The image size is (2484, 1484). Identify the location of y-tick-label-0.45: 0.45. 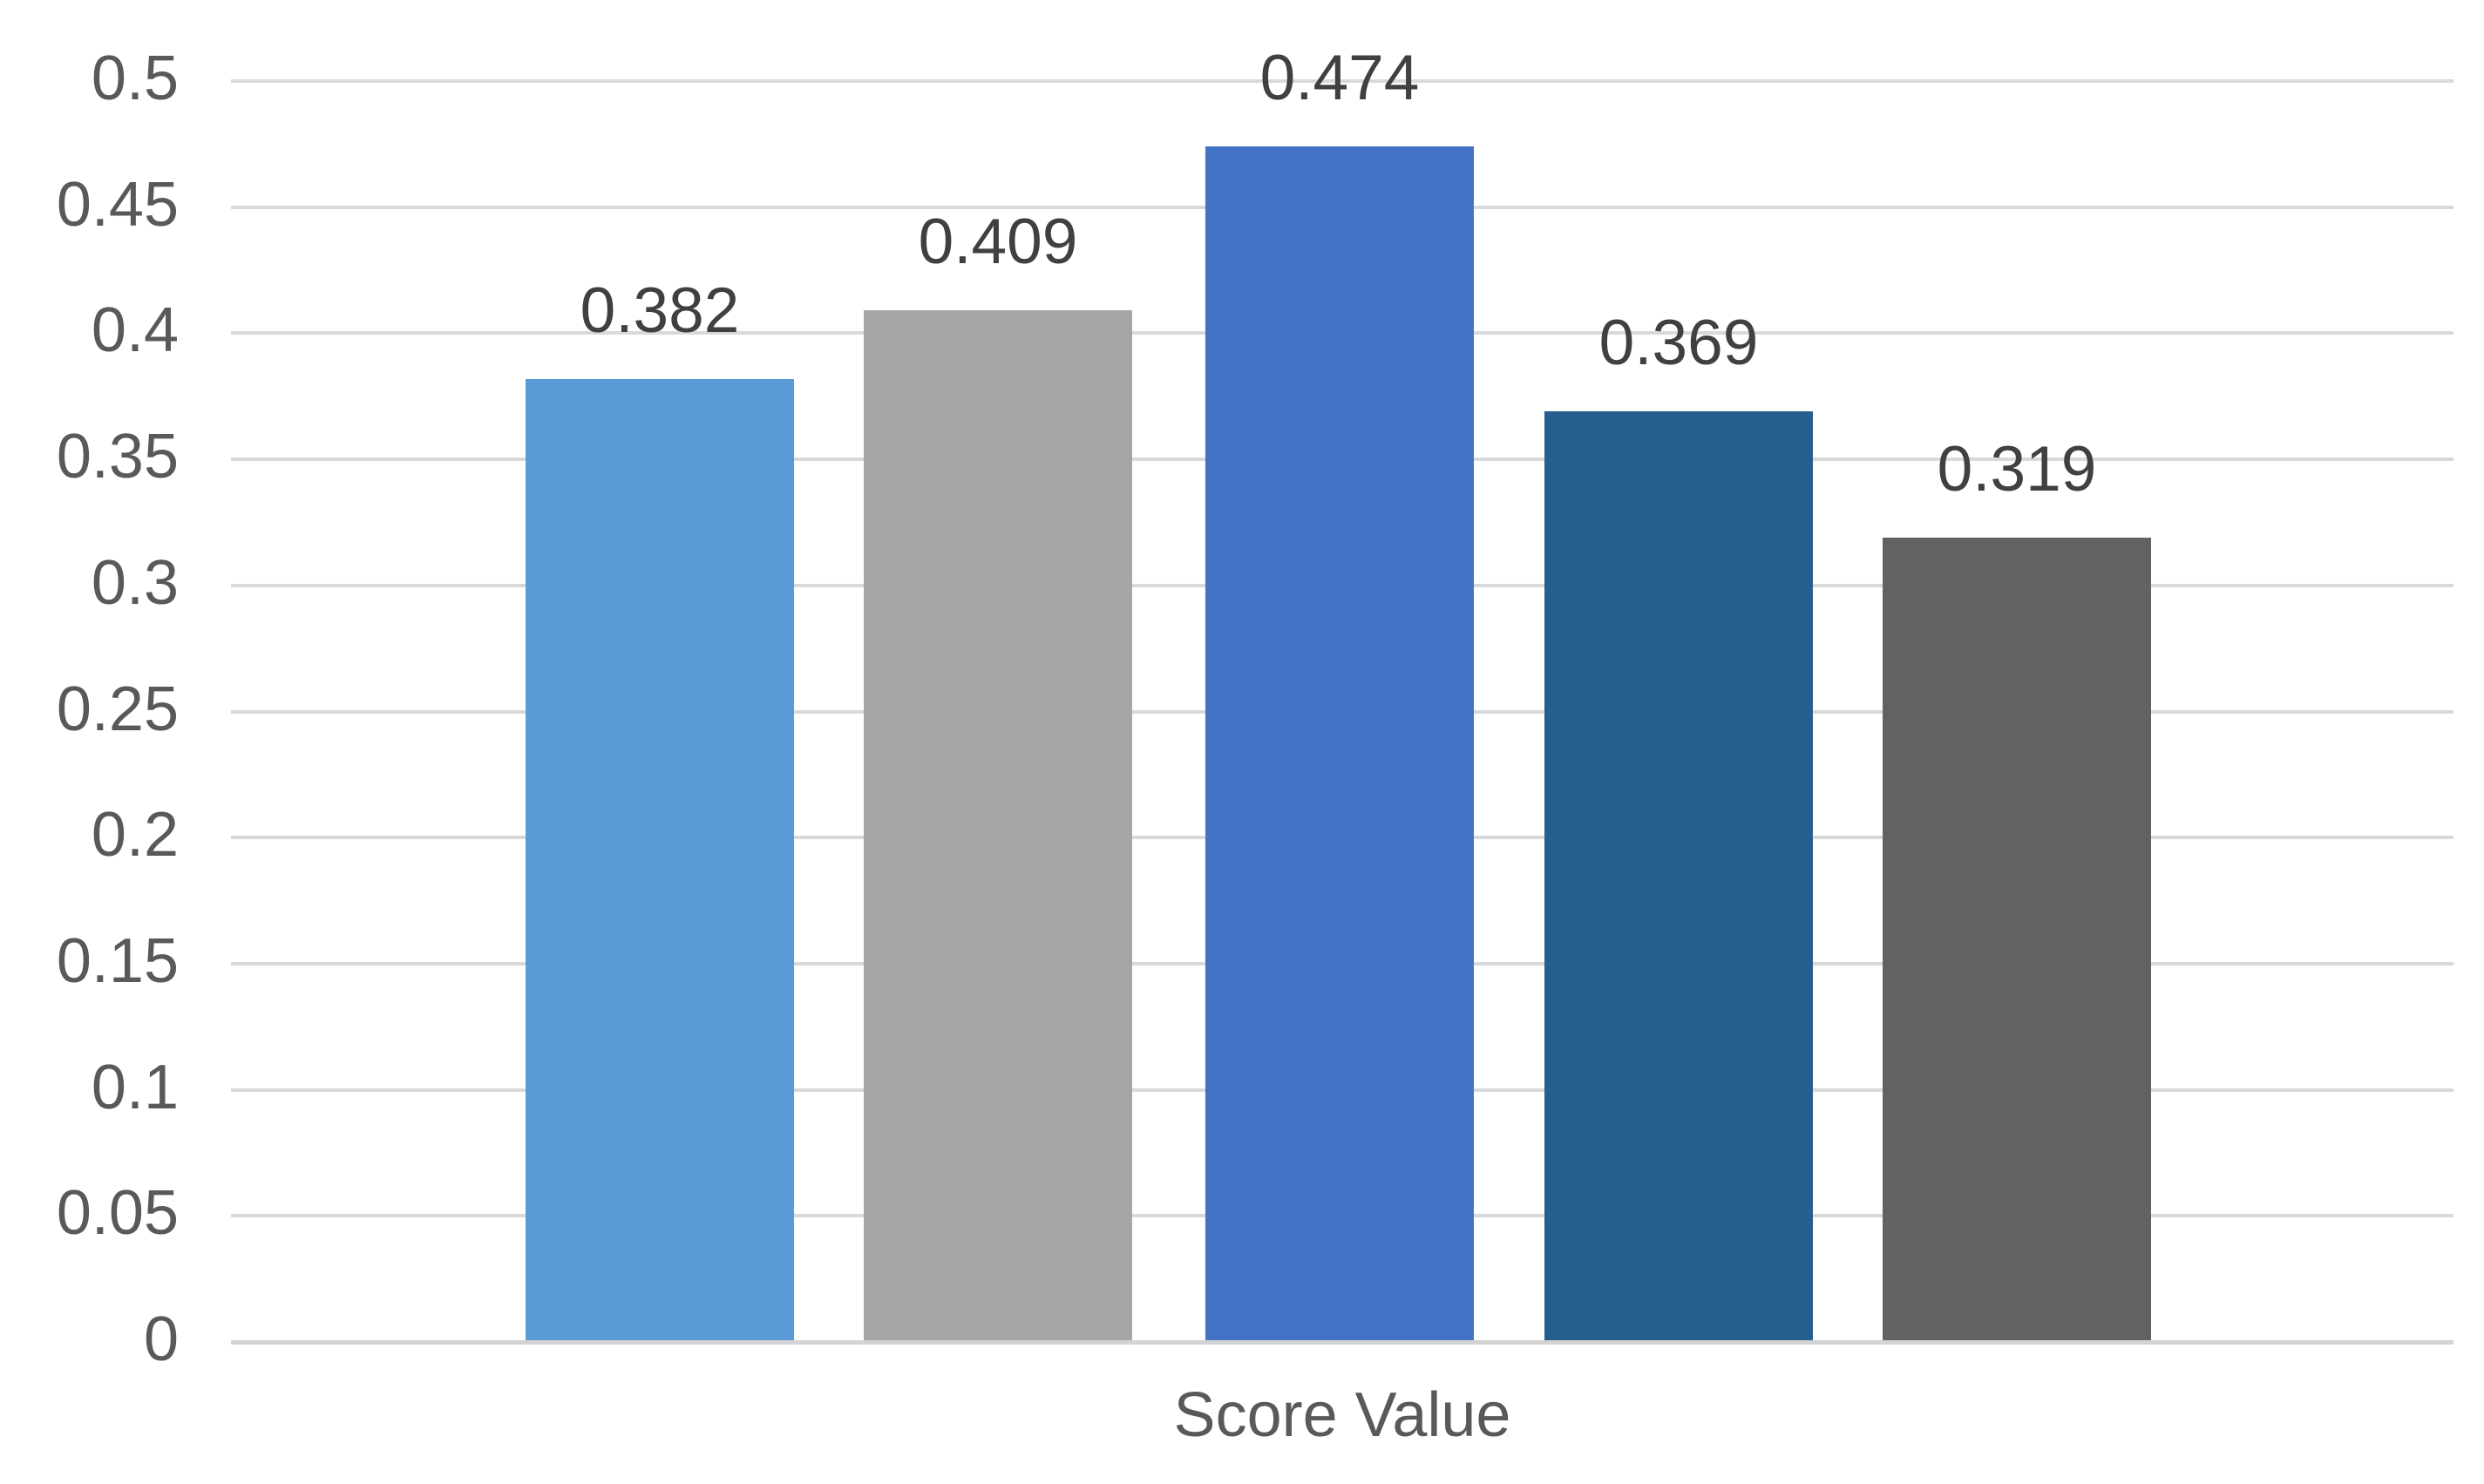
(117, 204).